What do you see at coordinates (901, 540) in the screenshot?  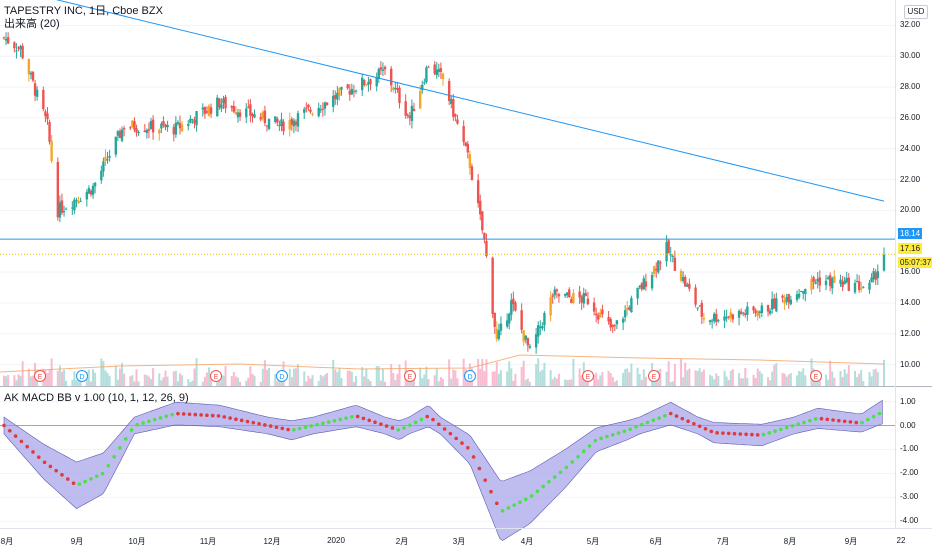 I see `time-axis-label: 22` at bounding box center [901, 540].